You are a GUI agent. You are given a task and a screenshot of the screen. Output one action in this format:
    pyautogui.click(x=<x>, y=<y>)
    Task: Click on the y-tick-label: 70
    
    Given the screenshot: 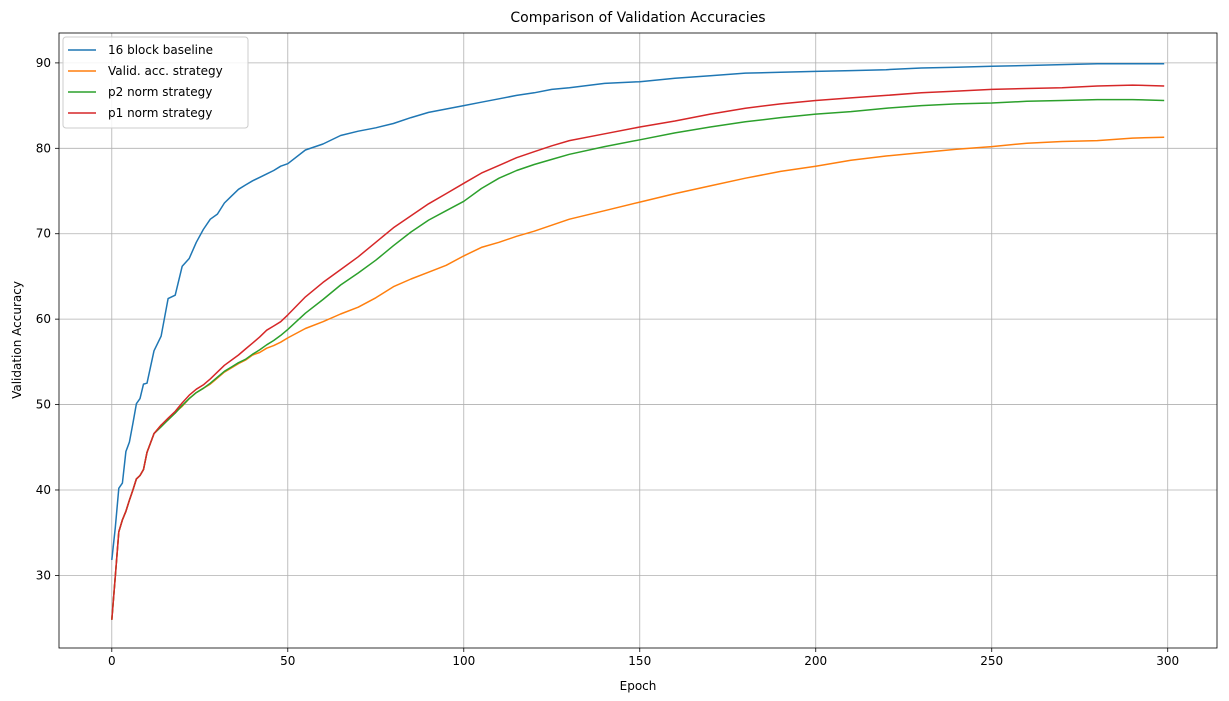 What is the action you would take?
    pyautogui.click(x=43, y=234)
    